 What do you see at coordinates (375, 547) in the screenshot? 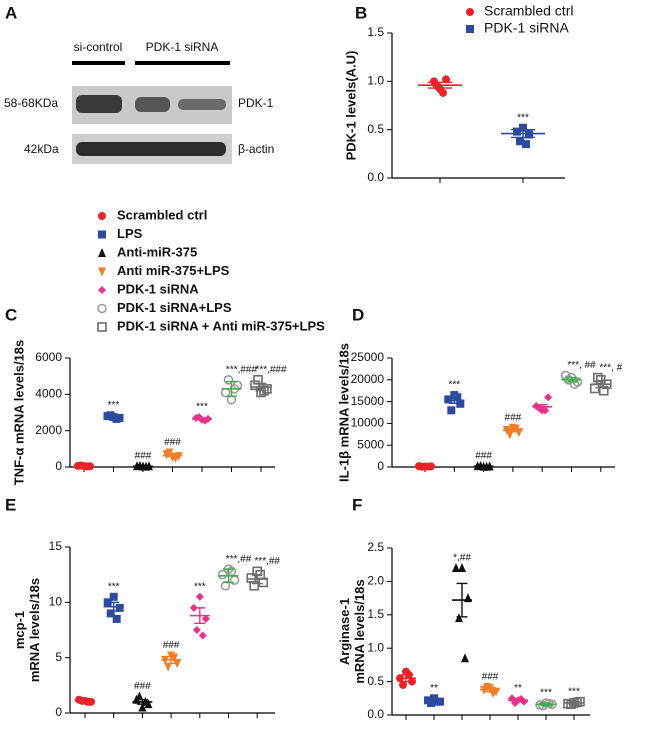
I see `y-tick-label: 2.5` at bounding box center [375, 547].